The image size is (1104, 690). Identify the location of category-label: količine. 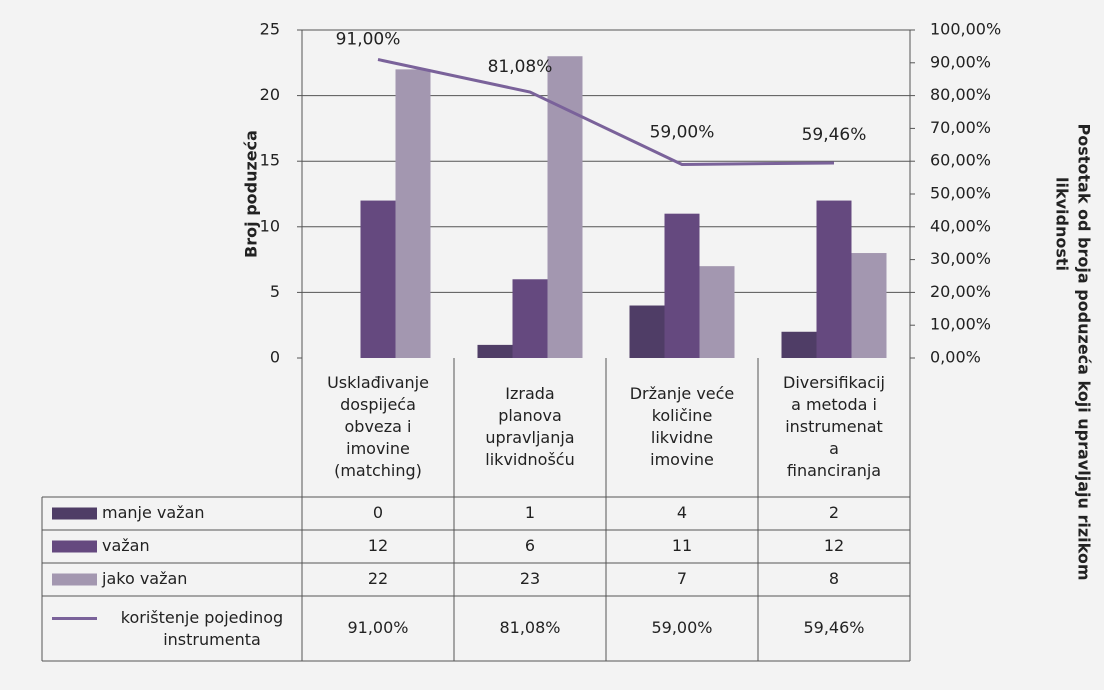
(682, 415).